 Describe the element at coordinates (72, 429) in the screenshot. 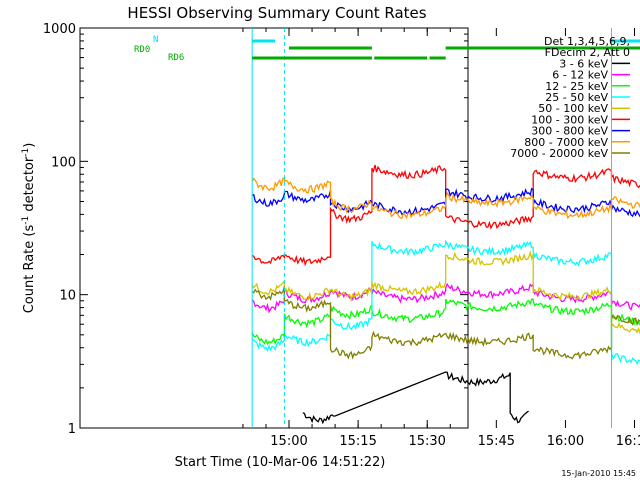

I see `y-tick-label: 1` at that location.